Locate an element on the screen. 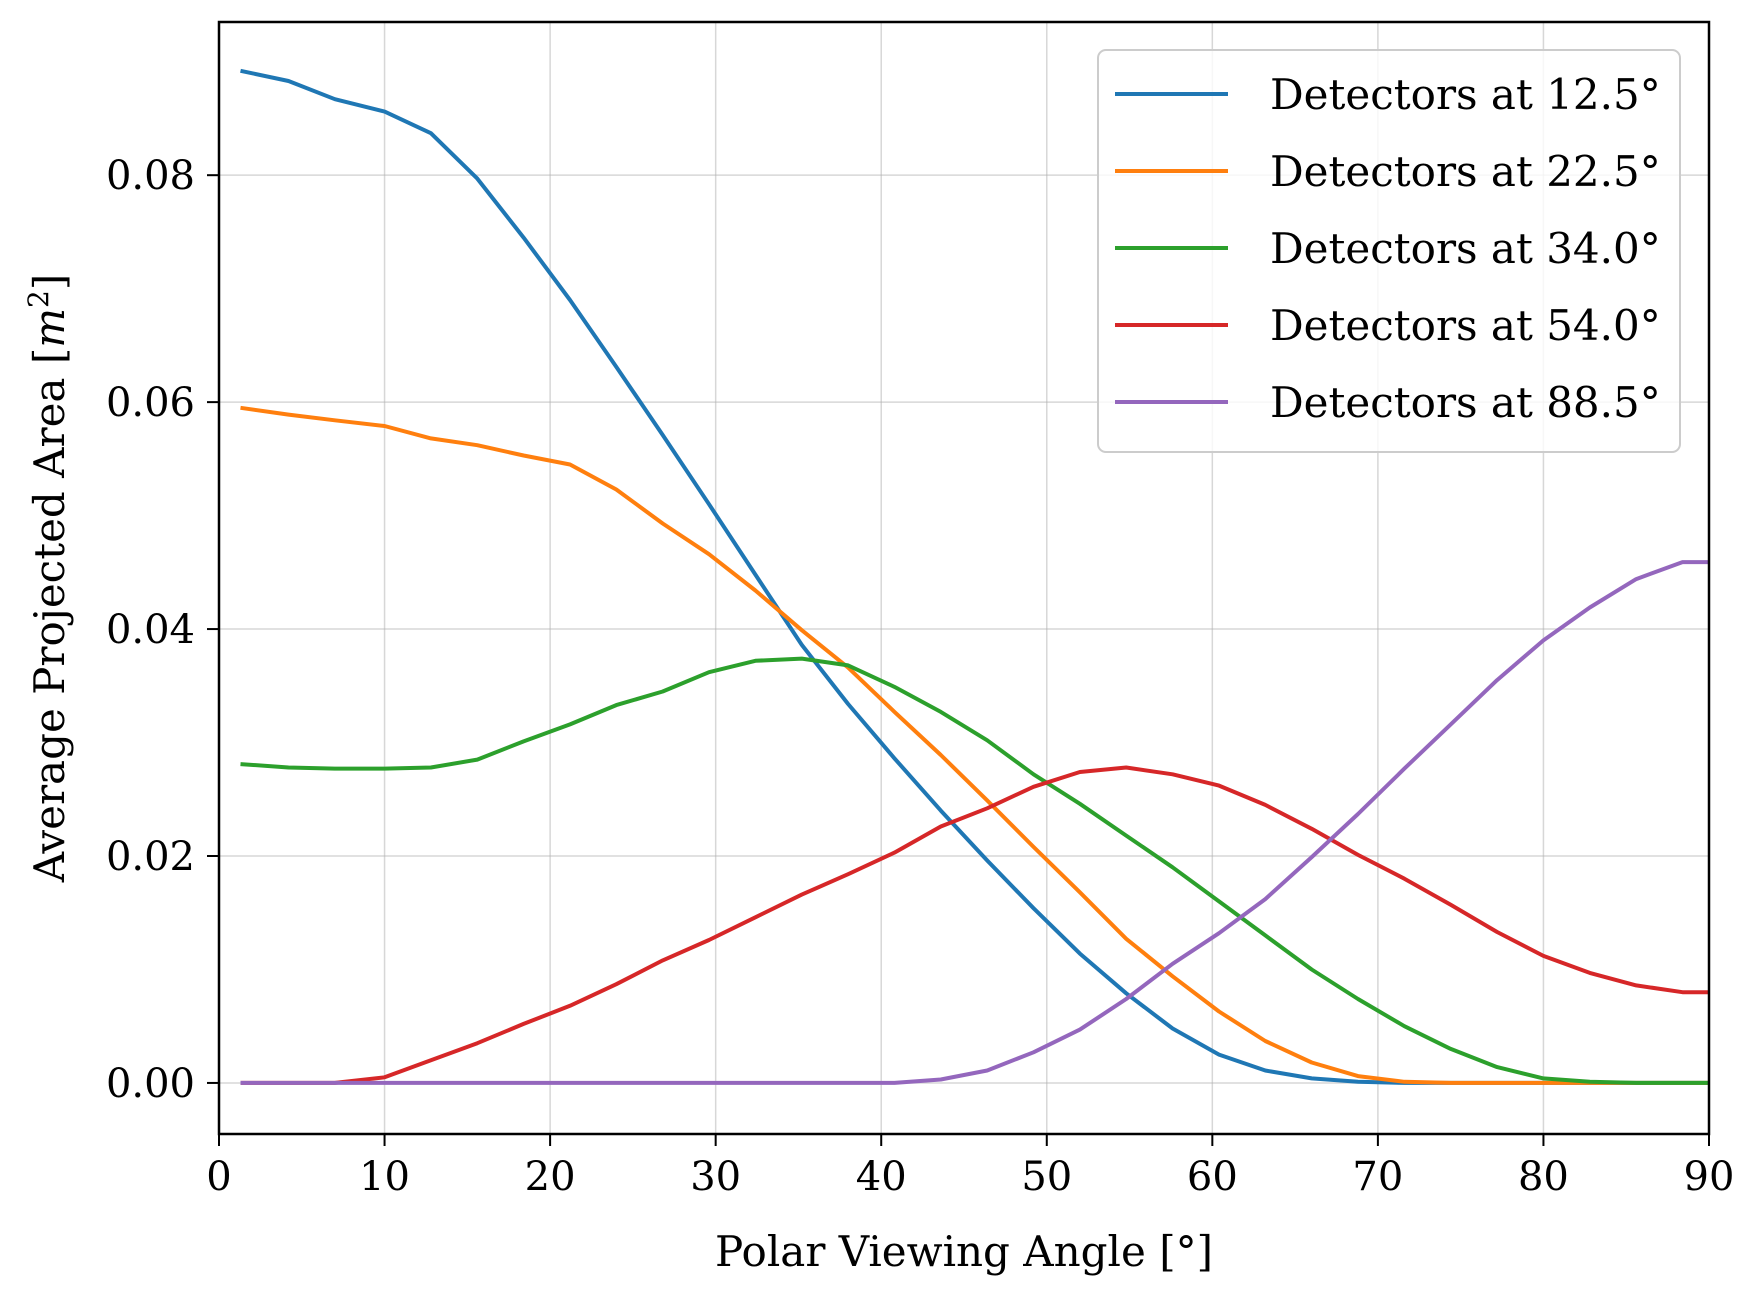 The image size is (1737, 1291). legend-label: Detectors at 54.0° is located at coordinates (1465, 325).